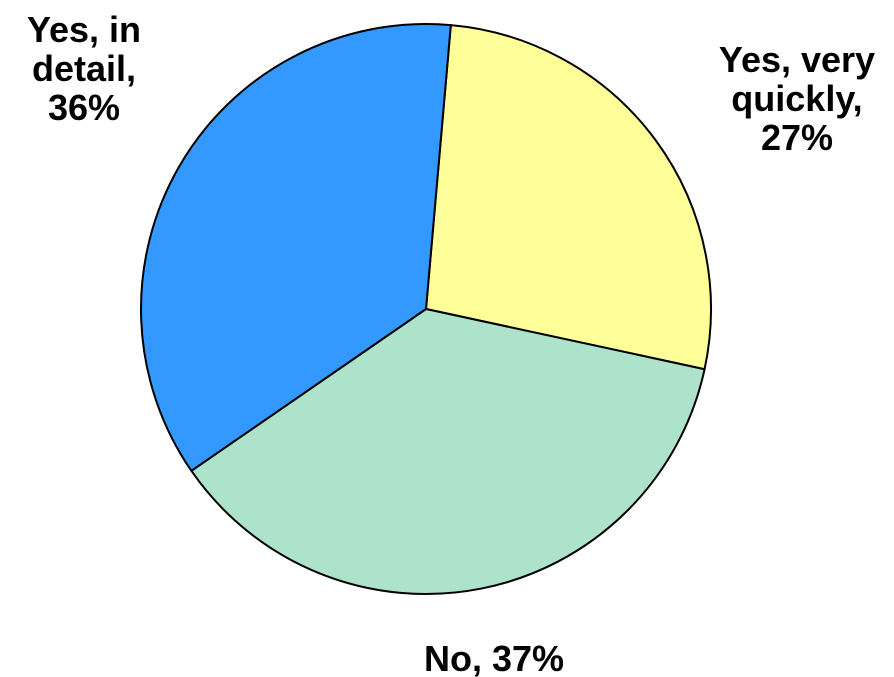 This screenshot has width=894, height=677. What do you see at coordinates (797, 59) in the screenshot?
I see `slice-label-line: Yes, very` at bounding box center [797, 59].